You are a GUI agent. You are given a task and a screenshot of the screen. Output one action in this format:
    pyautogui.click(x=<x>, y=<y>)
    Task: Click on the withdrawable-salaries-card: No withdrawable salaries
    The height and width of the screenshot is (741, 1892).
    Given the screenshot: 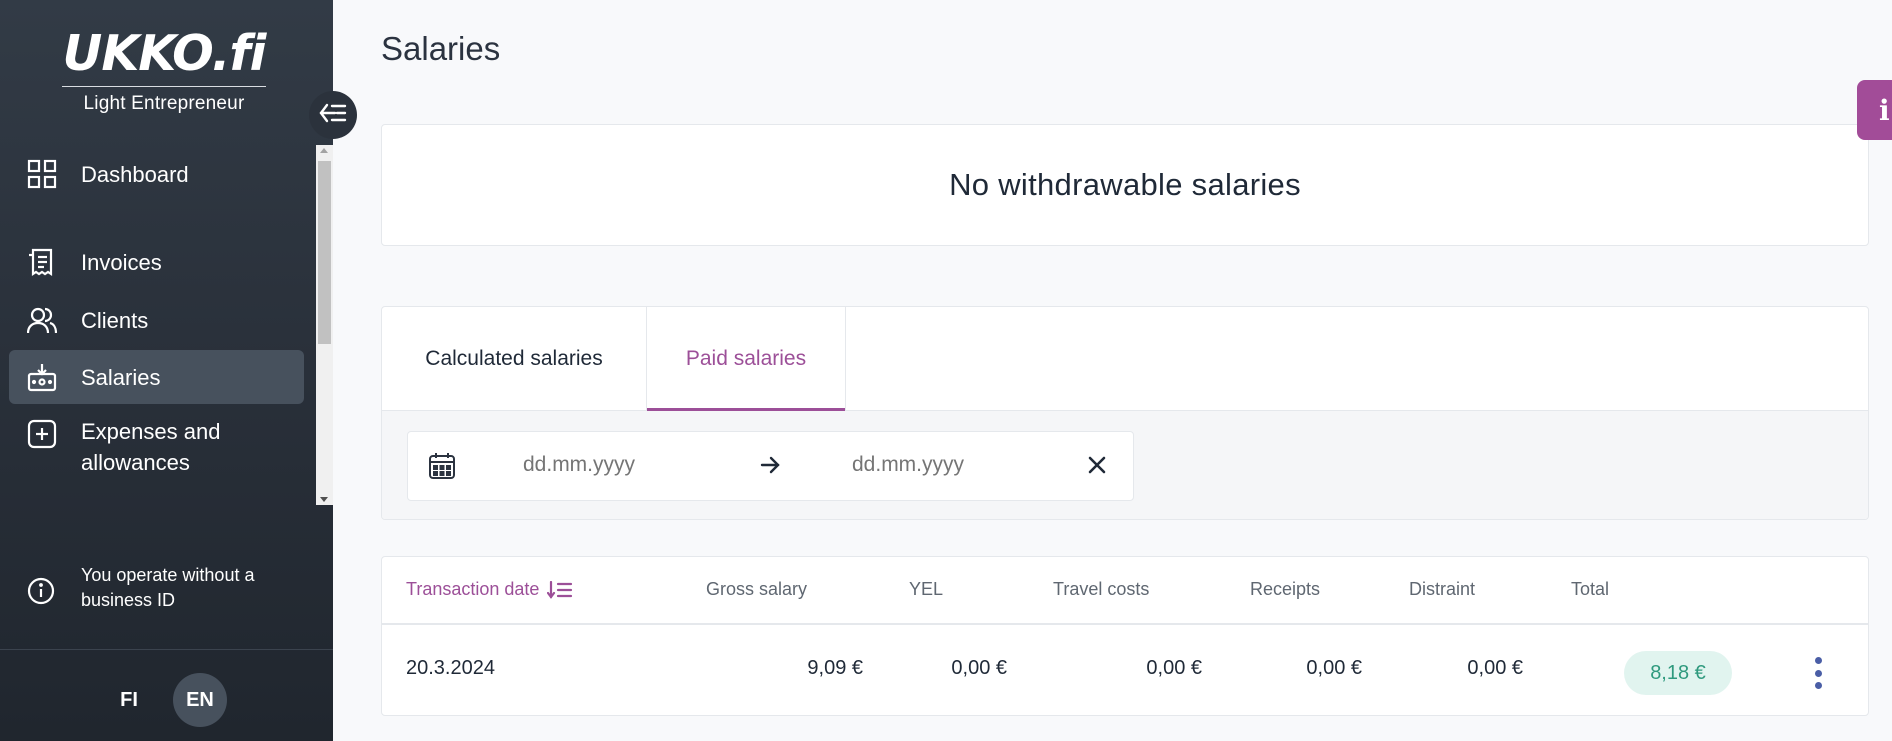 What is the action you would take?
    pyautogui.click(x=1125, y=185)
    